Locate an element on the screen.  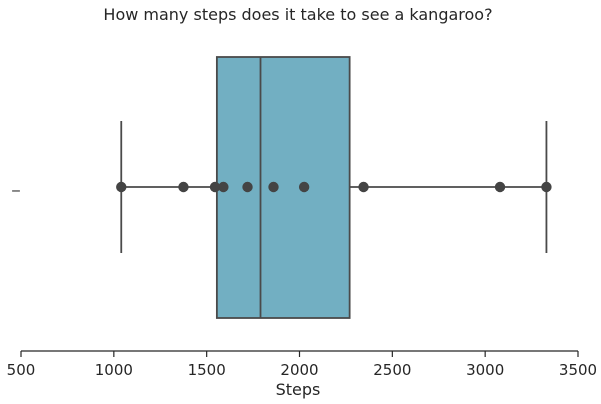
x-tick-label: 2500 is located at coordinates (392, 370).